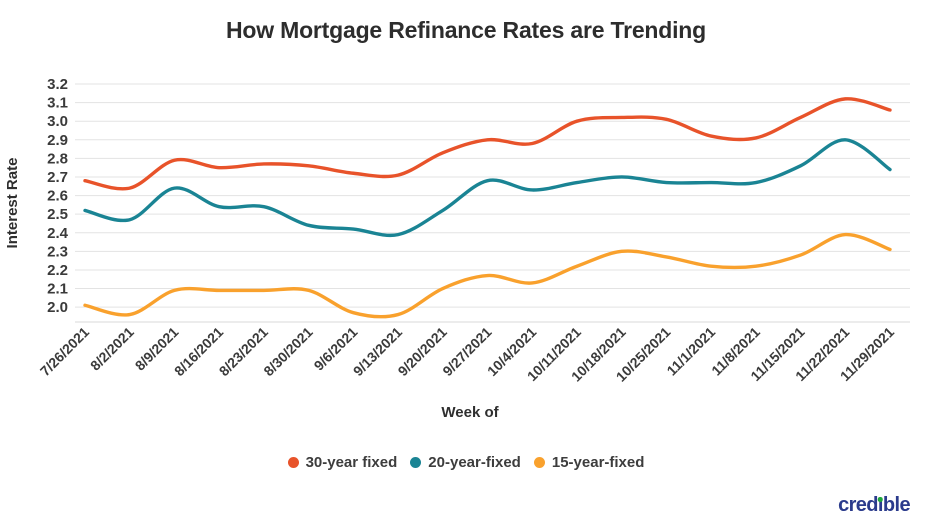 The width and height of the screenshot is (932, 524). Describe the element at coordinates (57, 270) in the screenshot. I see `y-axis-tick-label: 2.2` at that location.